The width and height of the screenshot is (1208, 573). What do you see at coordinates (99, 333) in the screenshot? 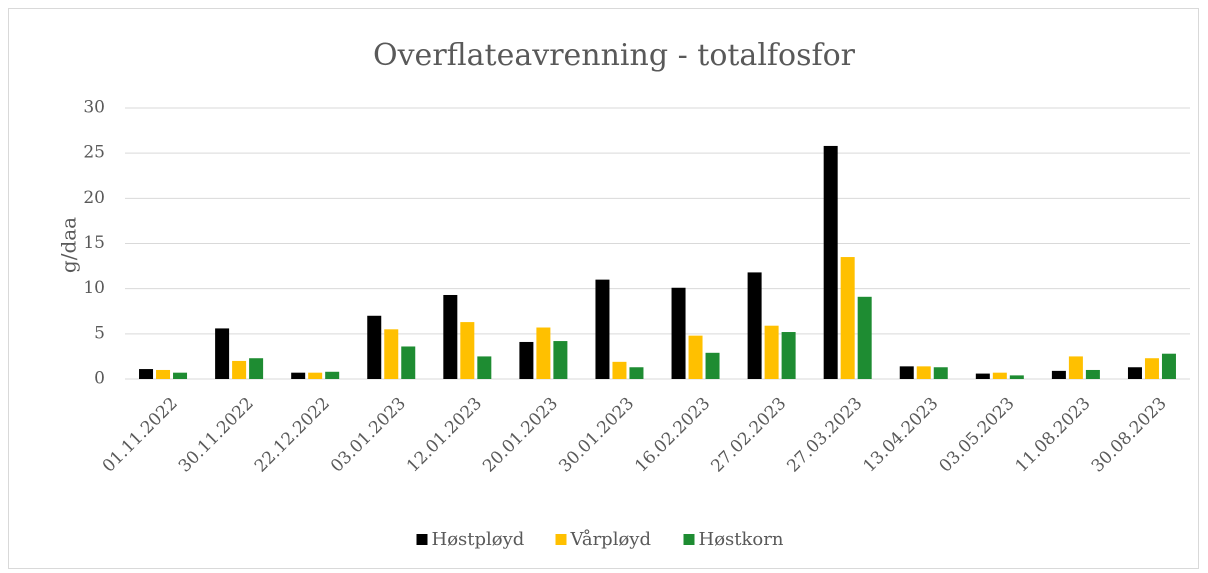
I see `y-tick-label: 5` at bounding box center [99, 333].